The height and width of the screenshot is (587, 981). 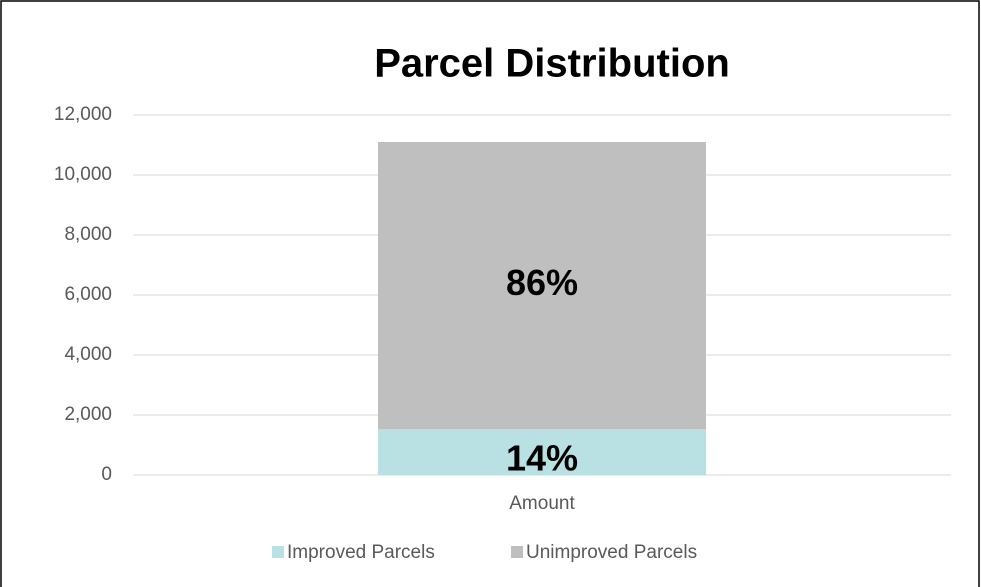 What do you see at coordinates (106, 474) in the screenshot?
I see `y-tick-label: 0` at bounding box center [106, 474].